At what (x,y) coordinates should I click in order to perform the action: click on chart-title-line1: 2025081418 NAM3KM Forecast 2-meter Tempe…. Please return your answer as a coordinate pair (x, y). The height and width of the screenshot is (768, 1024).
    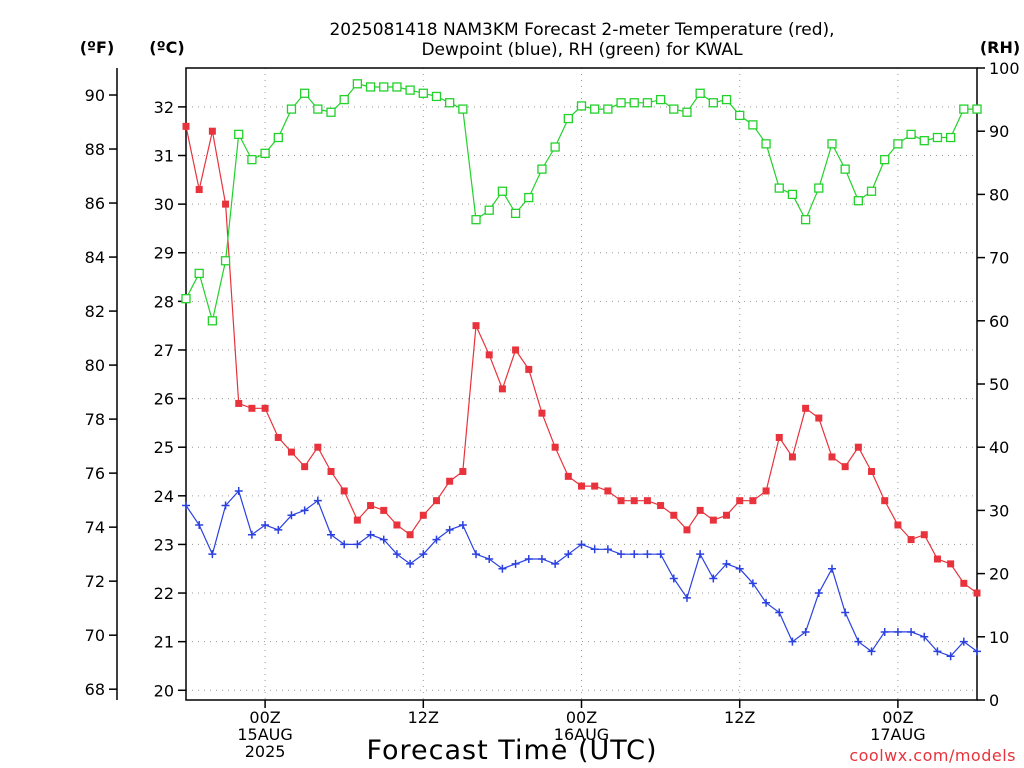
    Looking at the image, I should click on (581, 30).